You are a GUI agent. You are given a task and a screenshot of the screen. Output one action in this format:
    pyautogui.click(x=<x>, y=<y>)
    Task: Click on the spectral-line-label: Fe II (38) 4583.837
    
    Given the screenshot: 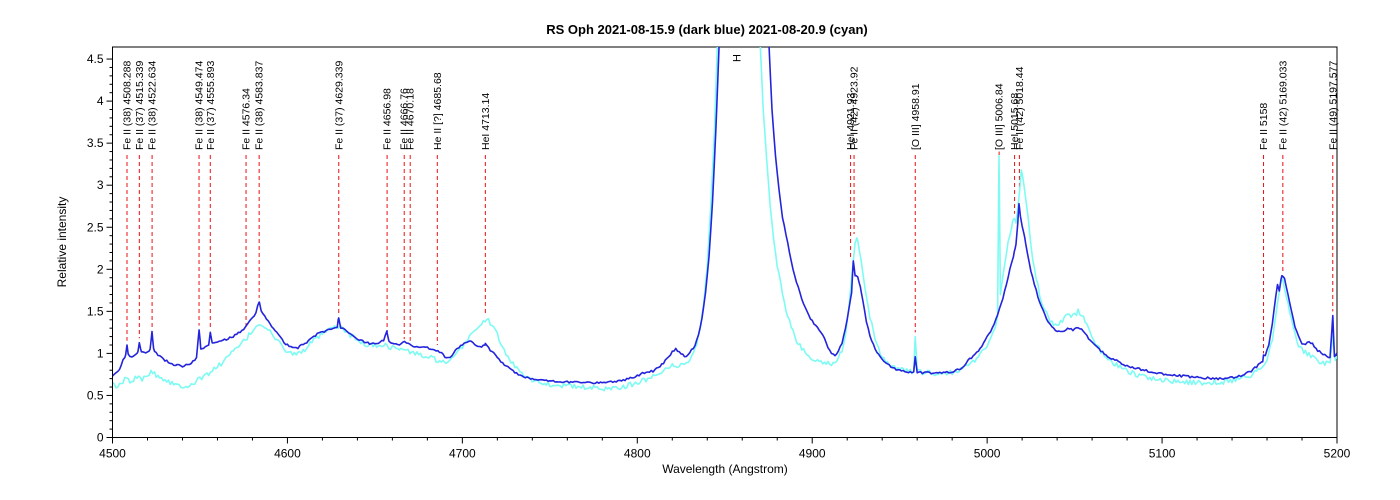 What is the action you would take?
    pyautogui.click(x=260, y=105)
    